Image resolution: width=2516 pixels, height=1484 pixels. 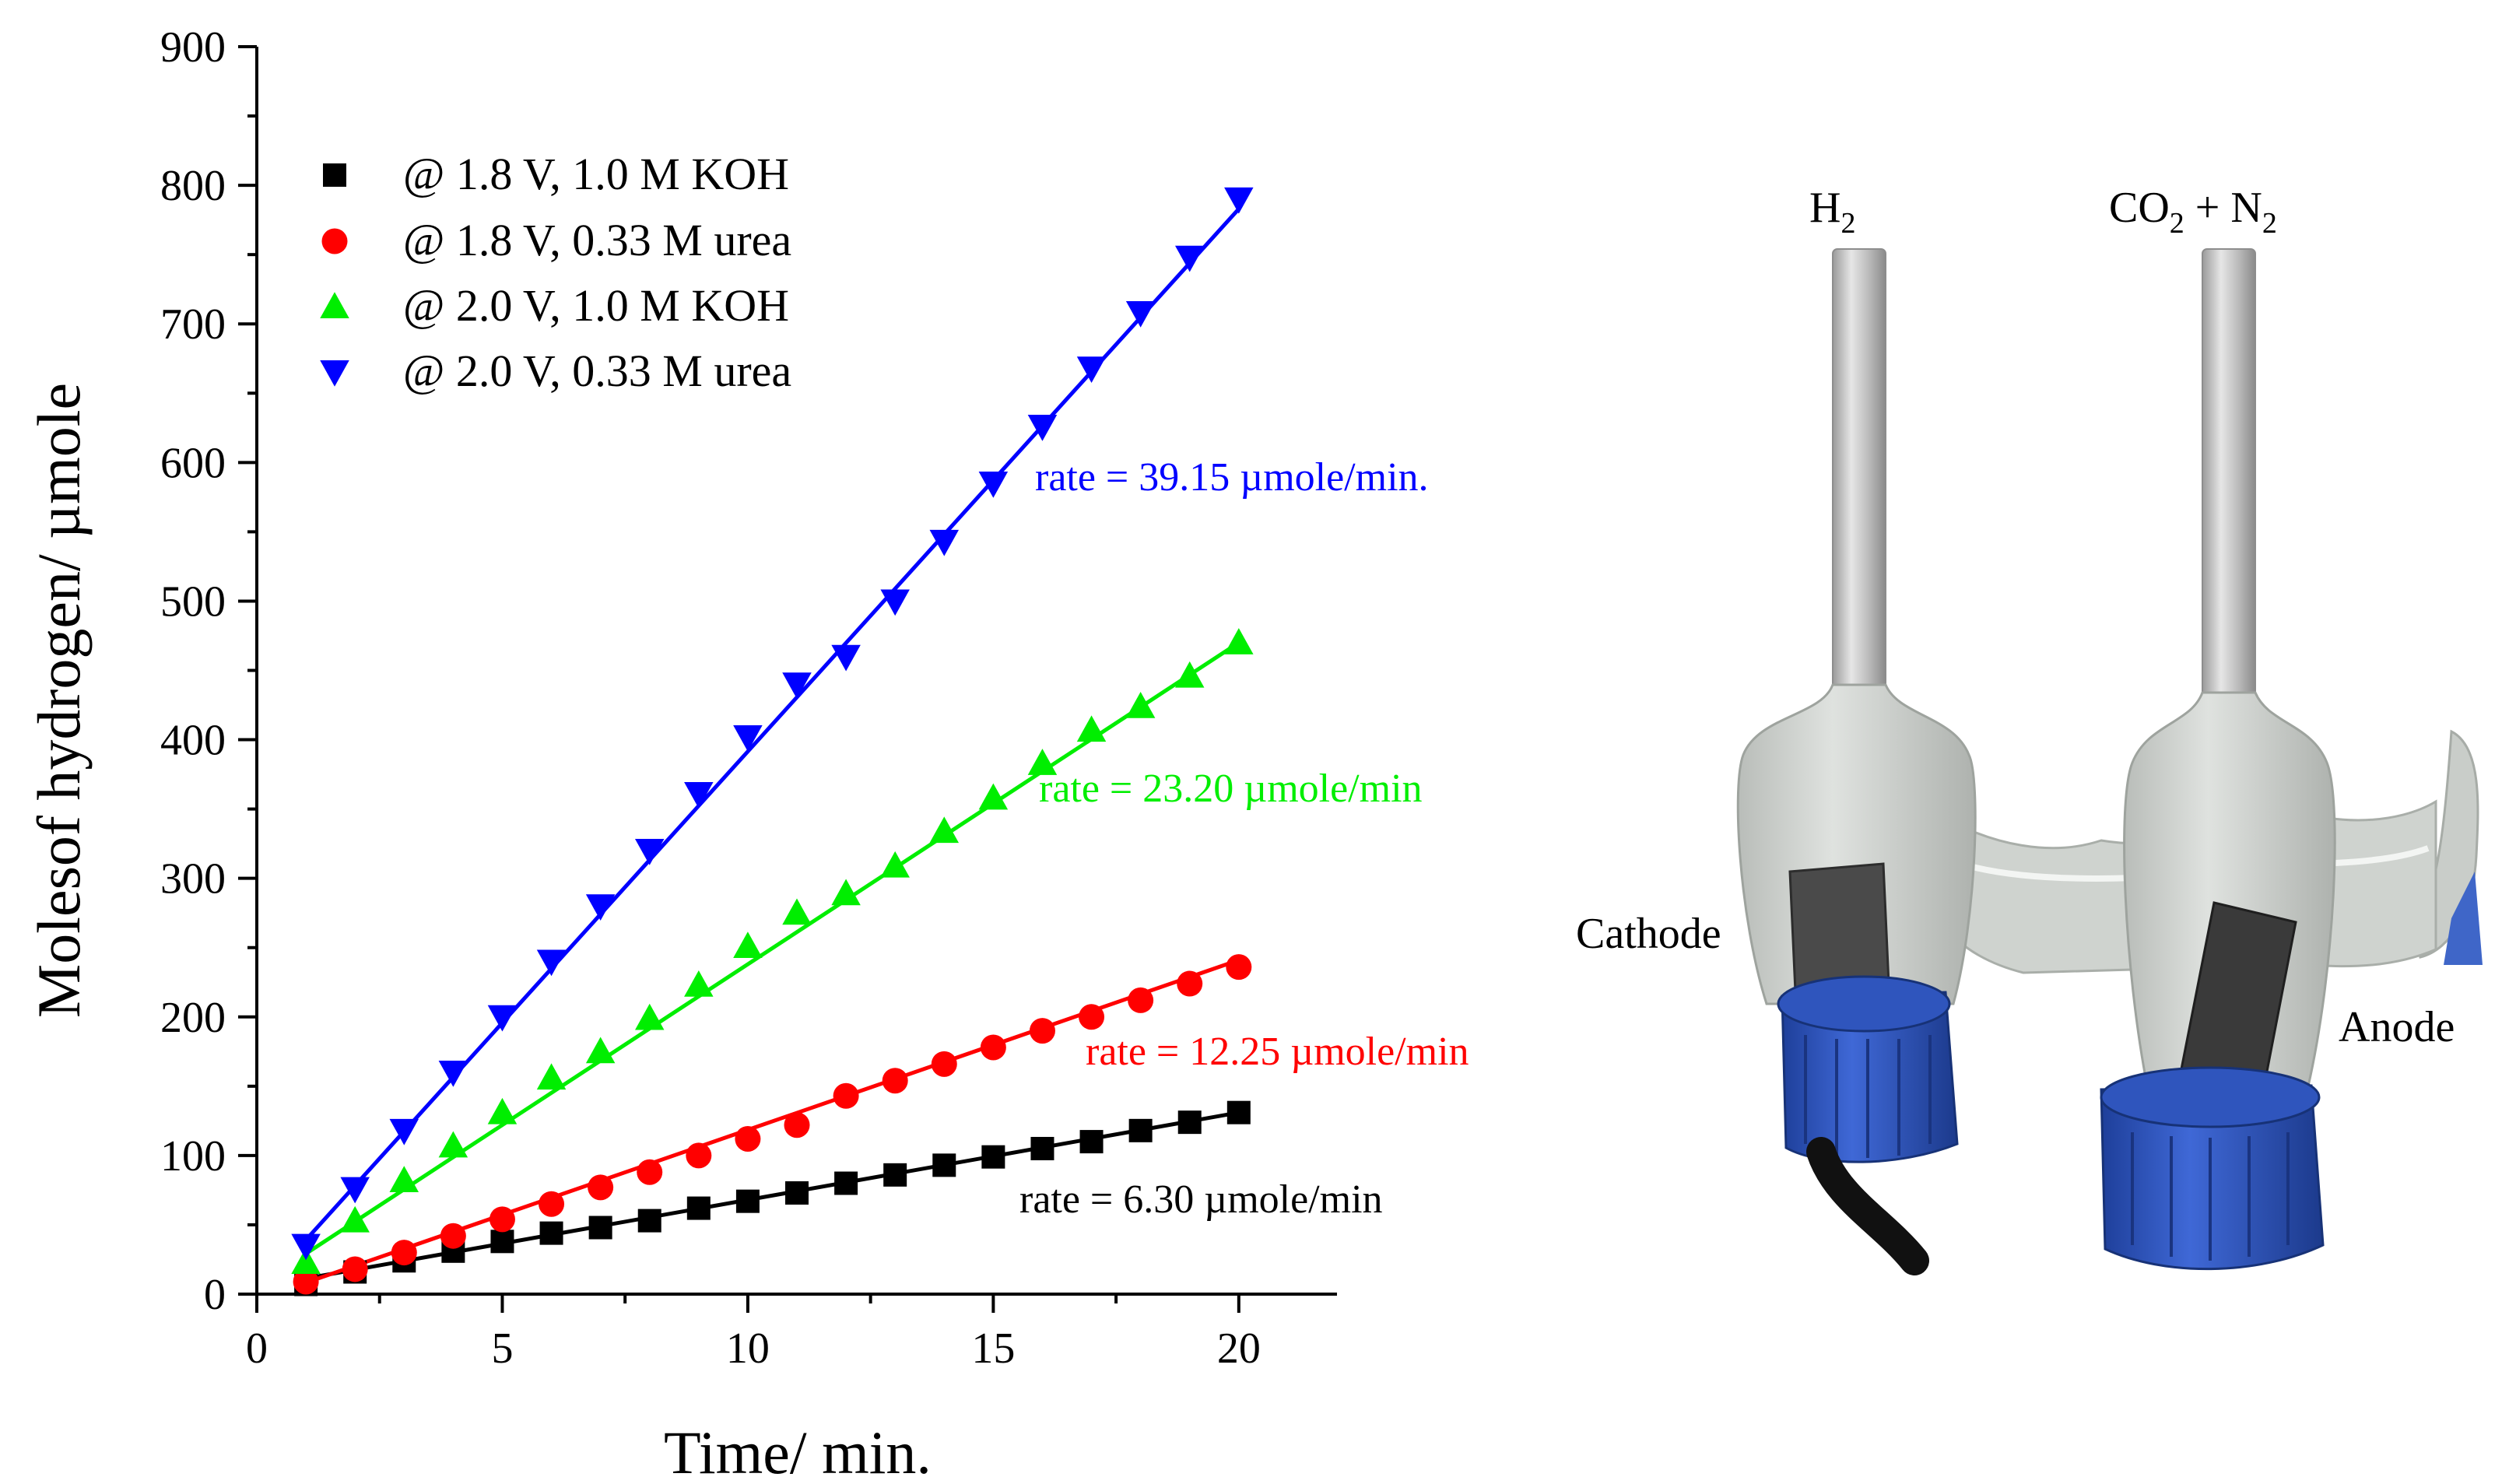 I want to click on x-tick-label: 0, so click(x=257, y=1348).